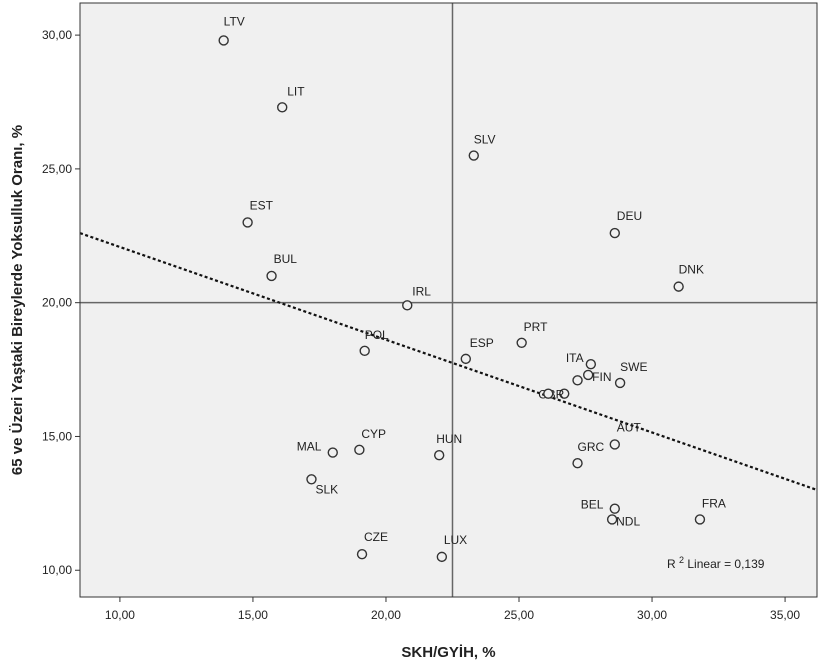 The height and width of the screenshot is (665, 819). Describe the element at coordinates (564, 393) in the screenshot. I see `point-gbr` at that location.